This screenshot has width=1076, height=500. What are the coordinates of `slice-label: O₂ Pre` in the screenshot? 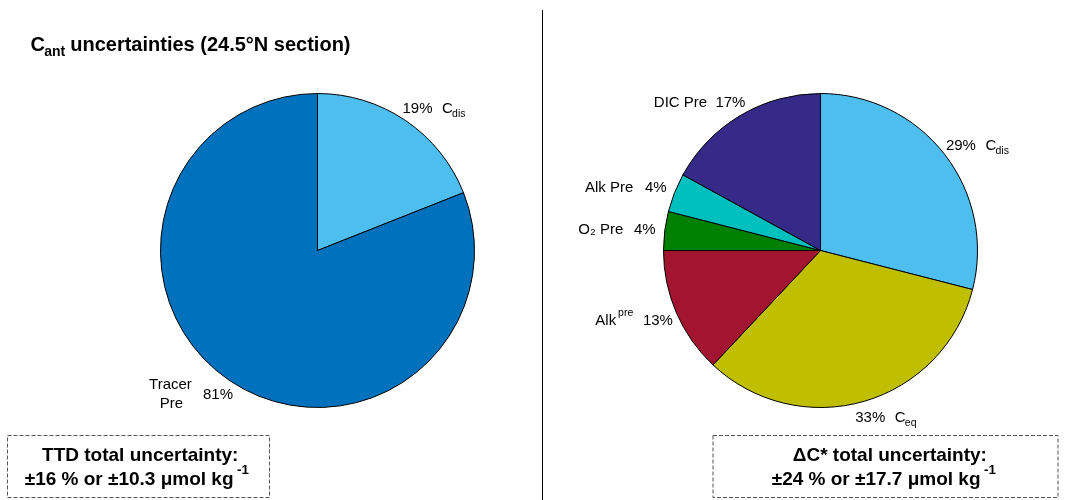 It's located at (601, 229).